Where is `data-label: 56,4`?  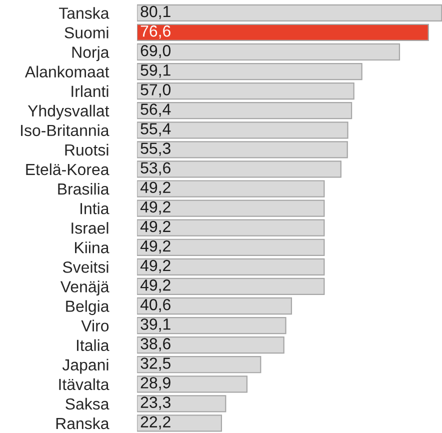
data-label: 56,4 is located at coordinates (155, 110).